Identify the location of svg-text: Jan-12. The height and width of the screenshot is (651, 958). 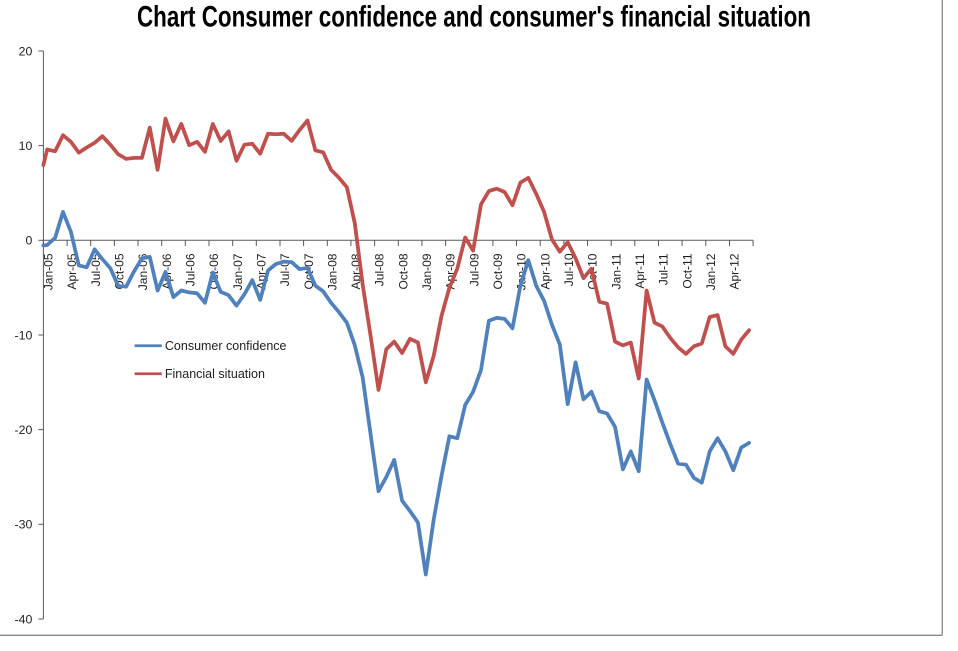
(711, 271).